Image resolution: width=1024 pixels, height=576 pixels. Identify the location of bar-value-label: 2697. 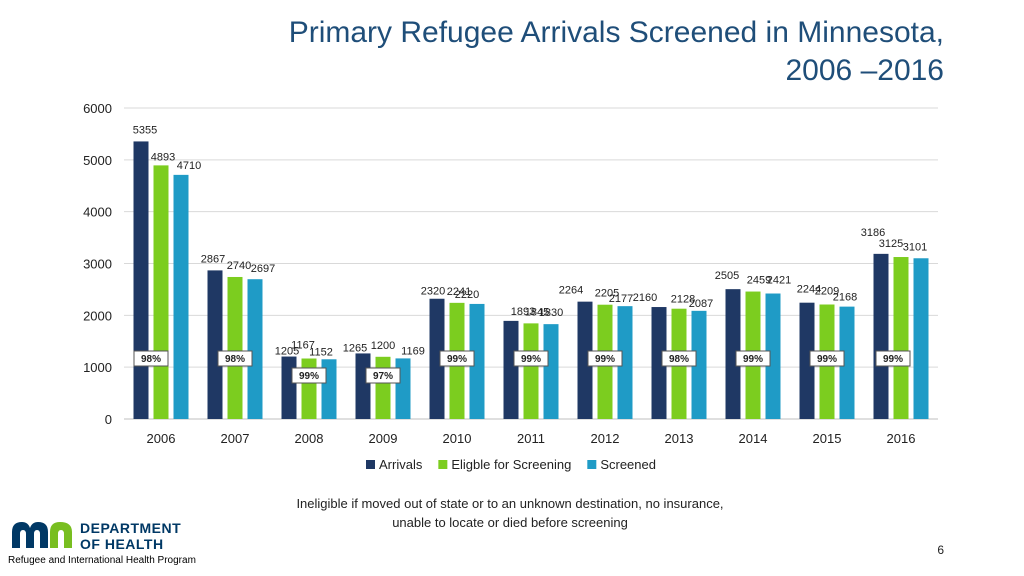
(263, 269).